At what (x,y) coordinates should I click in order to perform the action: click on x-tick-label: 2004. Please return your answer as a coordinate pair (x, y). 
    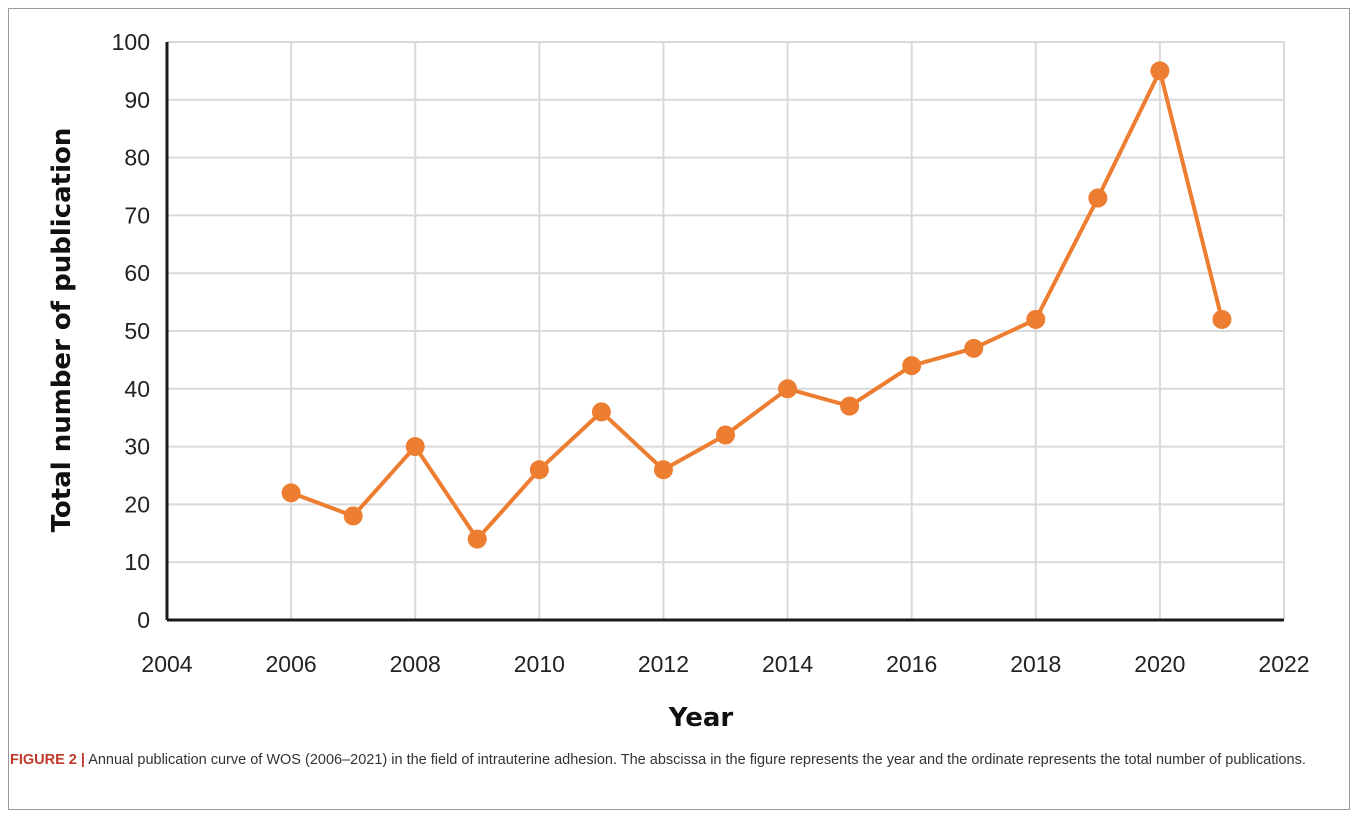
    Looking at the image, I should click on (166, 664).